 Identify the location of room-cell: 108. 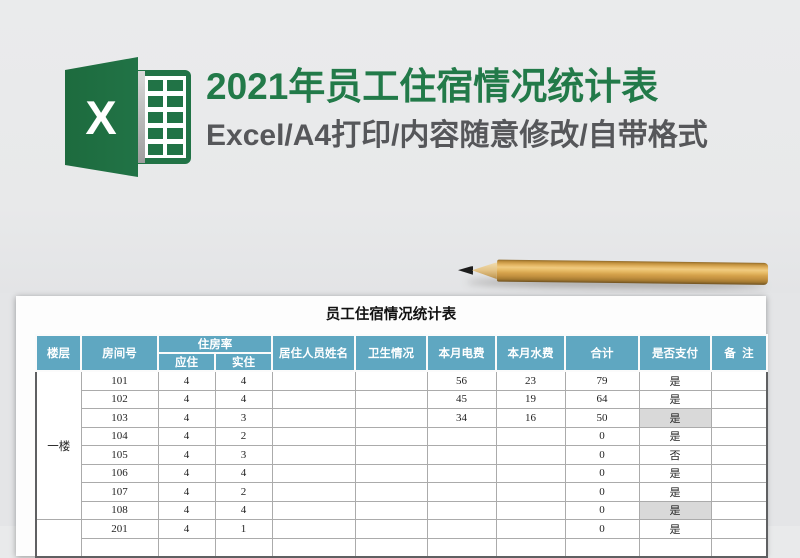
(119, 510).